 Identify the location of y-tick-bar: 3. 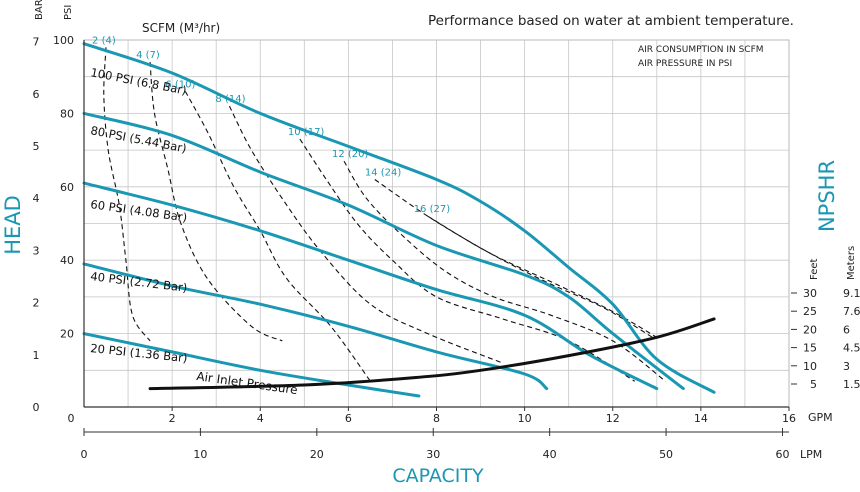
(36, 250).